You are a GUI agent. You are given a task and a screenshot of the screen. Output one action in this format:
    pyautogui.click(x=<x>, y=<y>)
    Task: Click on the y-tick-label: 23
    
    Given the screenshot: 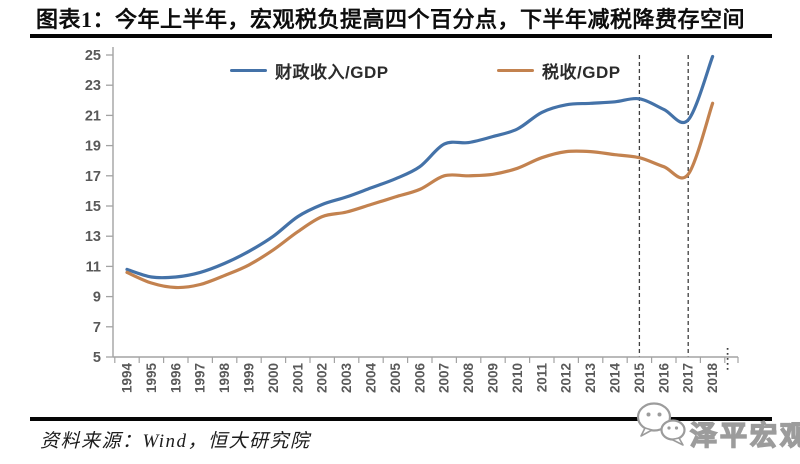 What is the action you would take?
    pyautogui.click(x=93, y=86)
    